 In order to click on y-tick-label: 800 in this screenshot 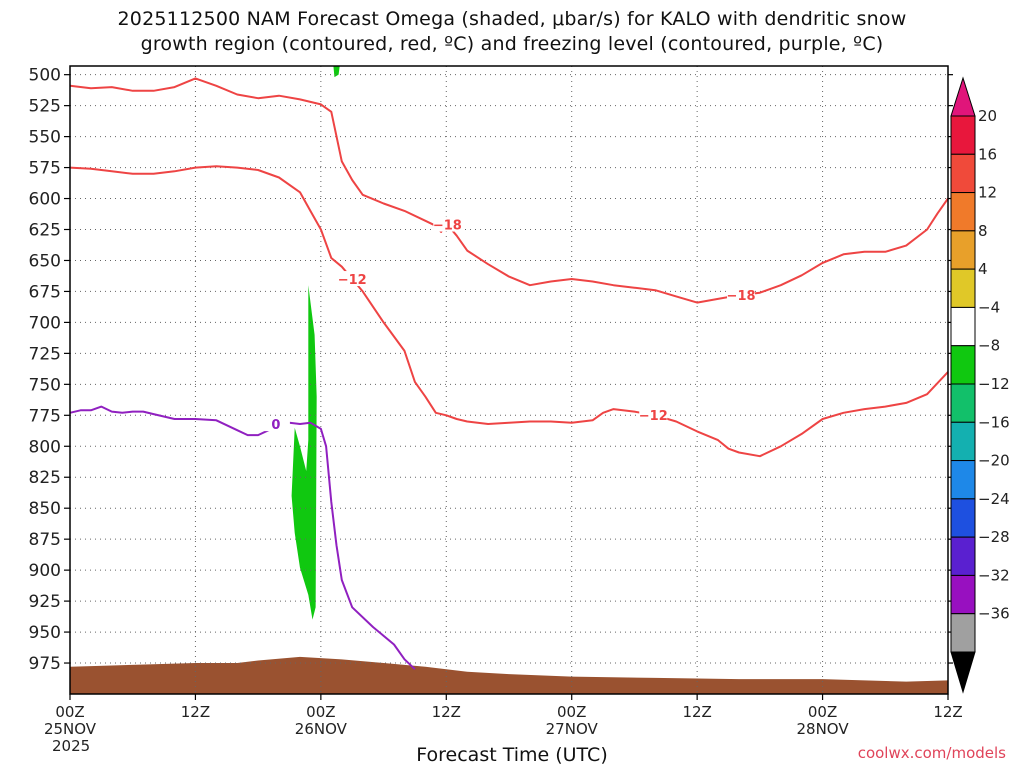, I will do `click(45, 447)`.